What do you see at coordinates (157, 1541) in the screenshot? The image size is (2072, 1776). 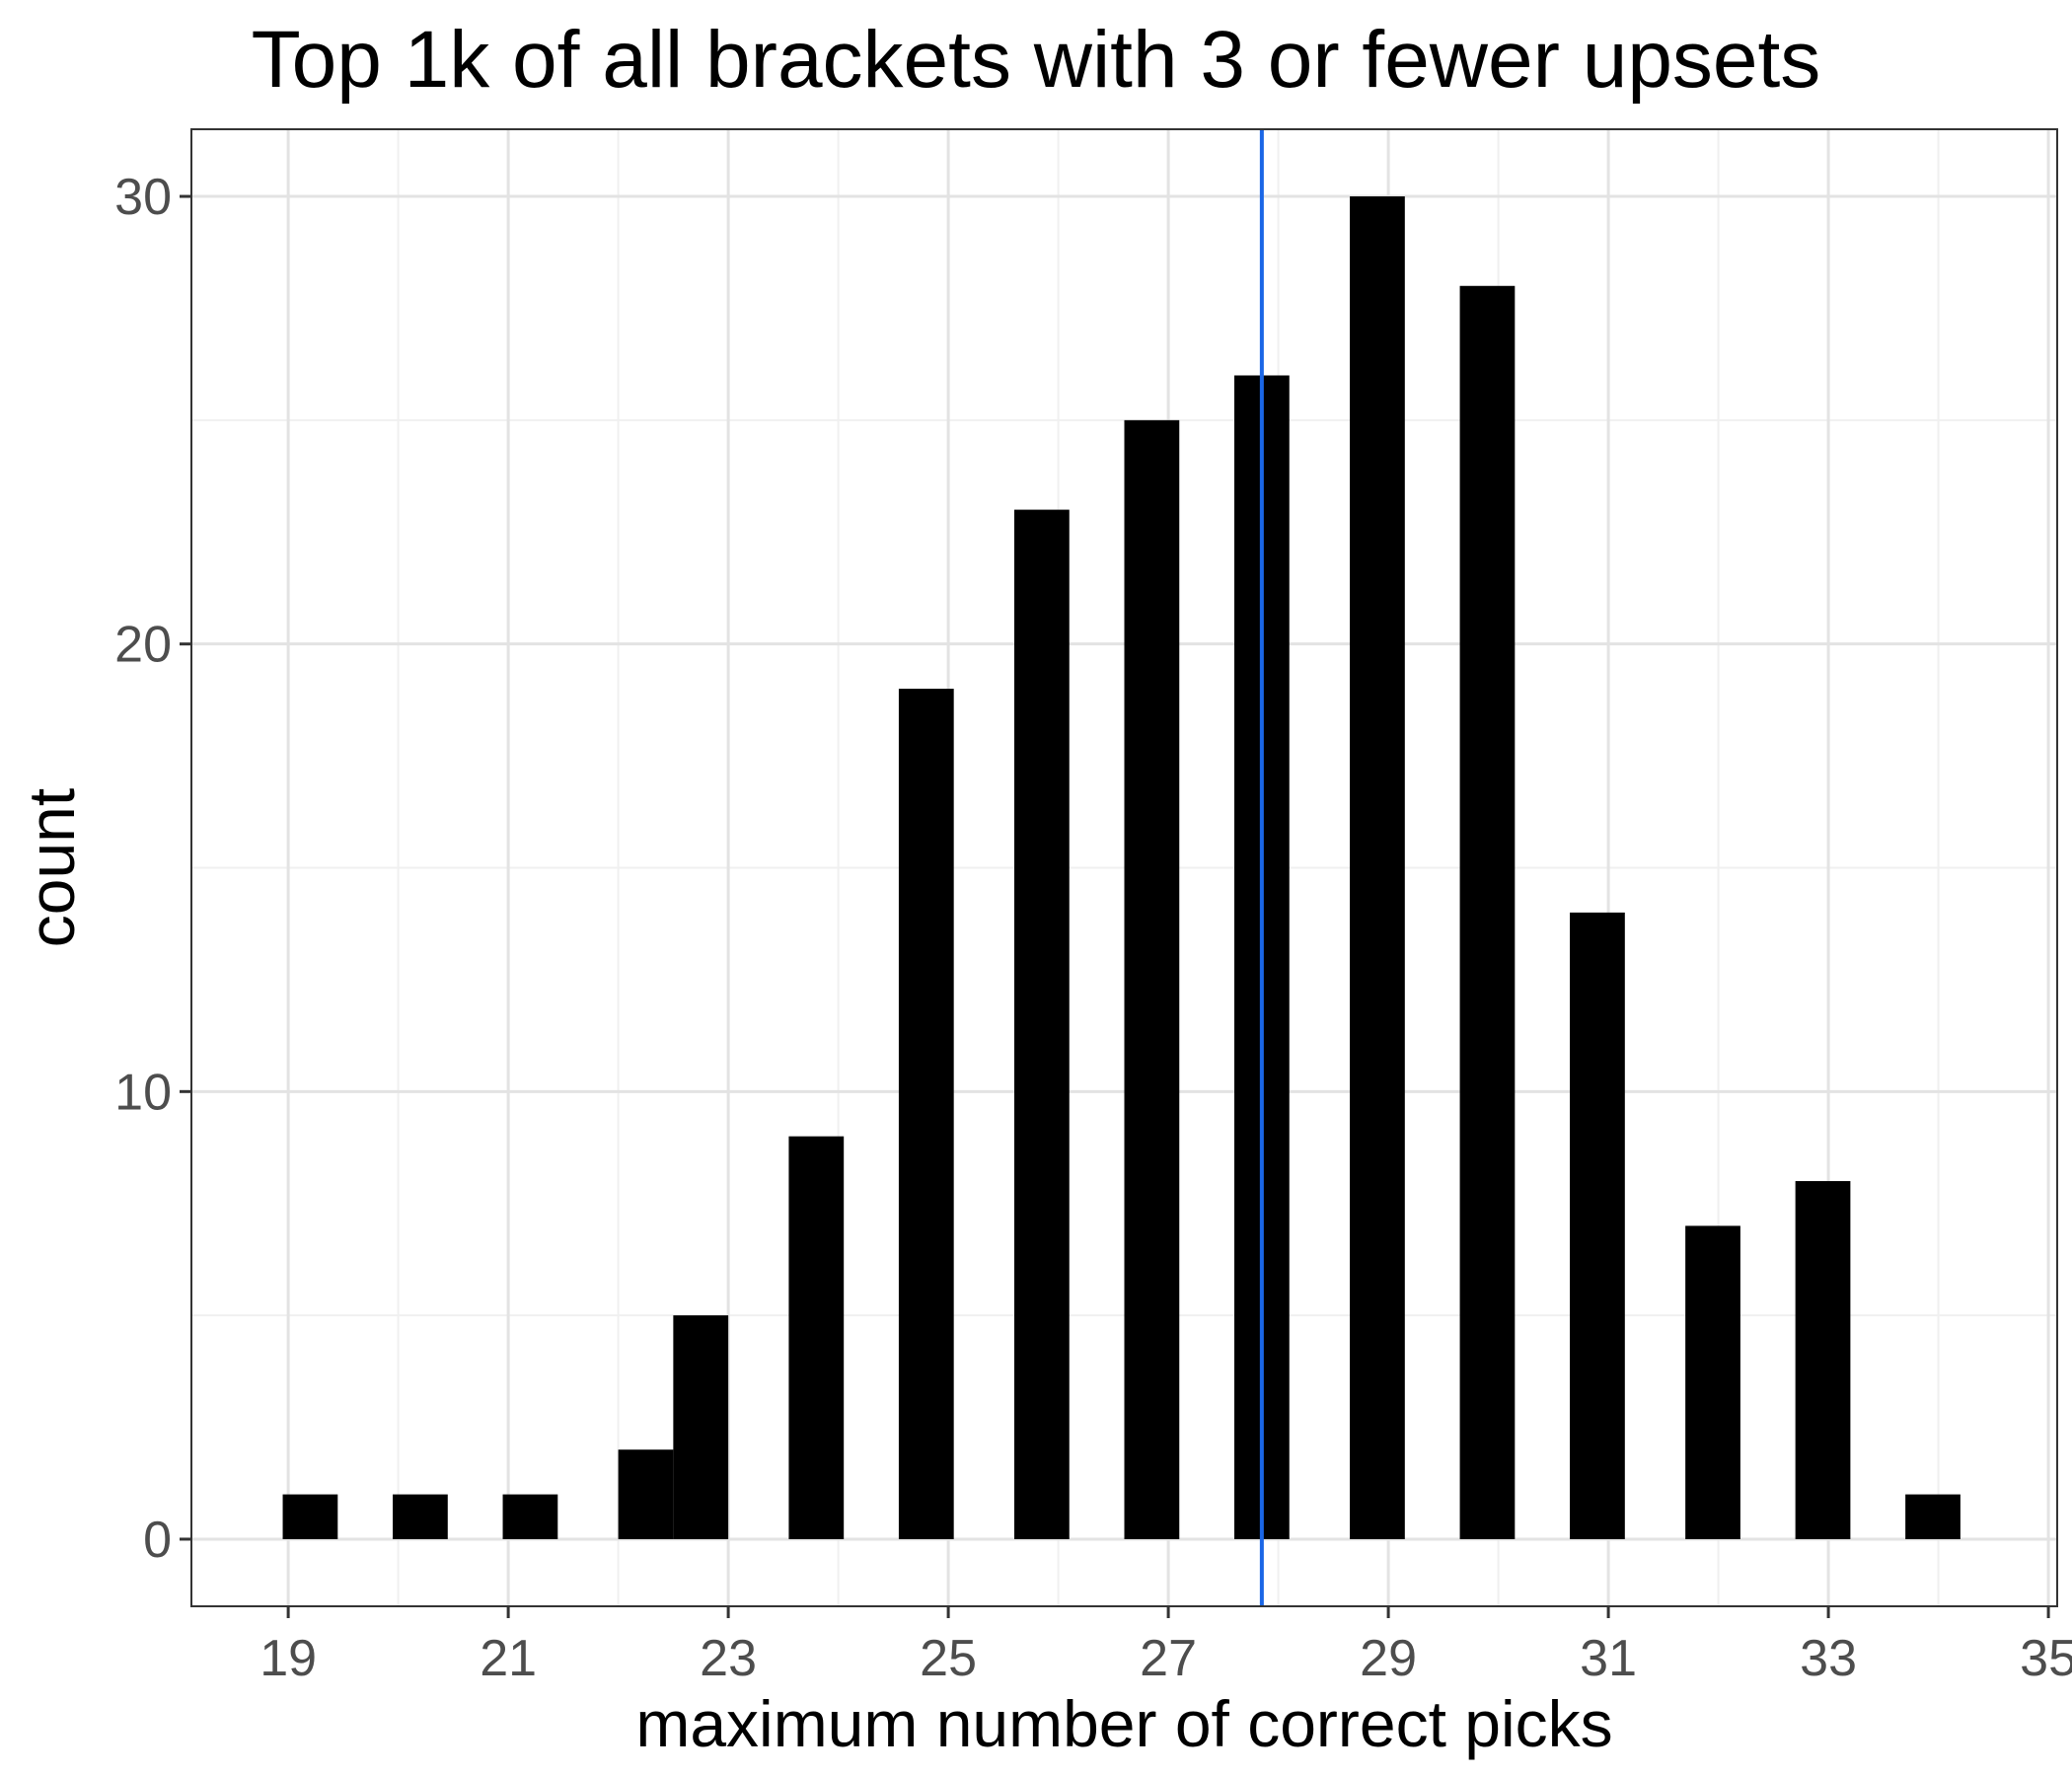 I see `y-tick-label: 0` at bounding box center [157, 1541].